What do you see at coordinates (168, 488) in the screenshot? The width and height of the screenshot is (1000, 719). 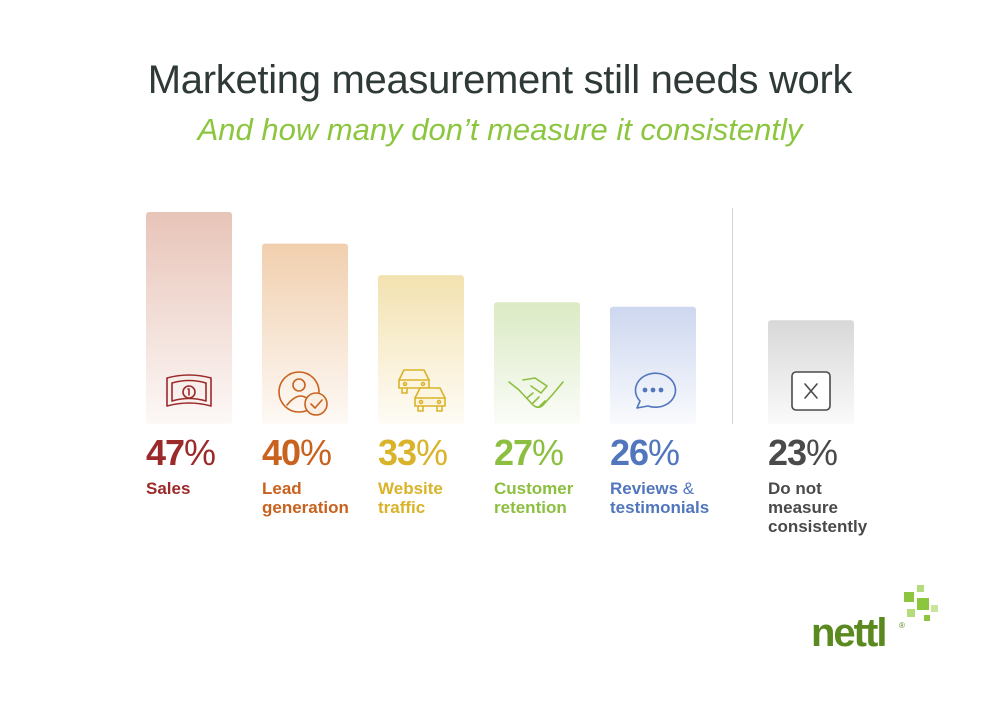 I see `category-label-line: Sales` at bounding box center [168, 488].